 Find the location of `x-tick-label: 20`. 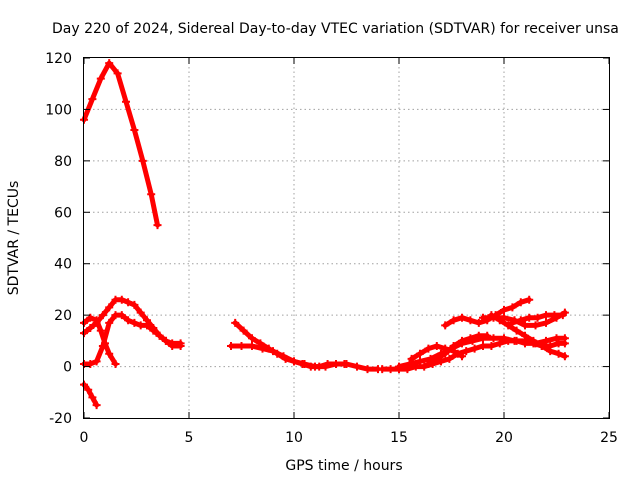

x-tick-label: 20 is located at coordinates (504, 438).